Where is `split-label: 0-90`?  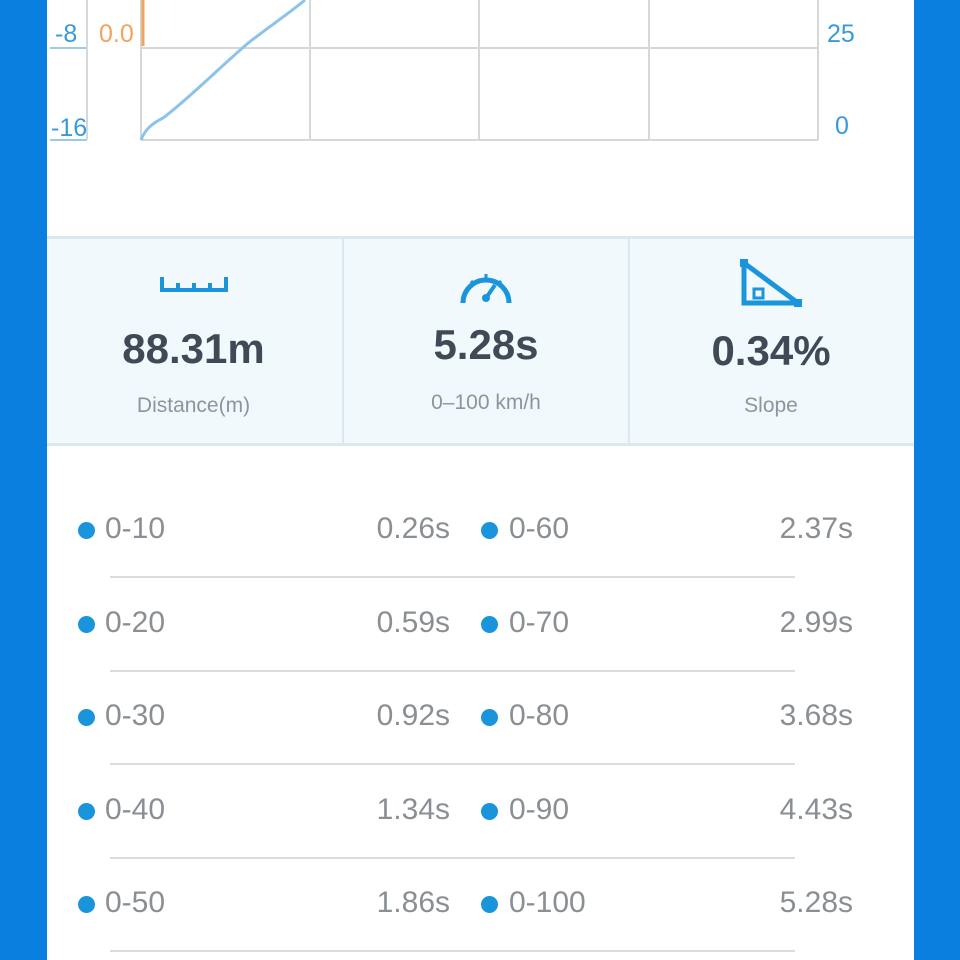 split-label: 0-90 is located at coordinates (539, 809).